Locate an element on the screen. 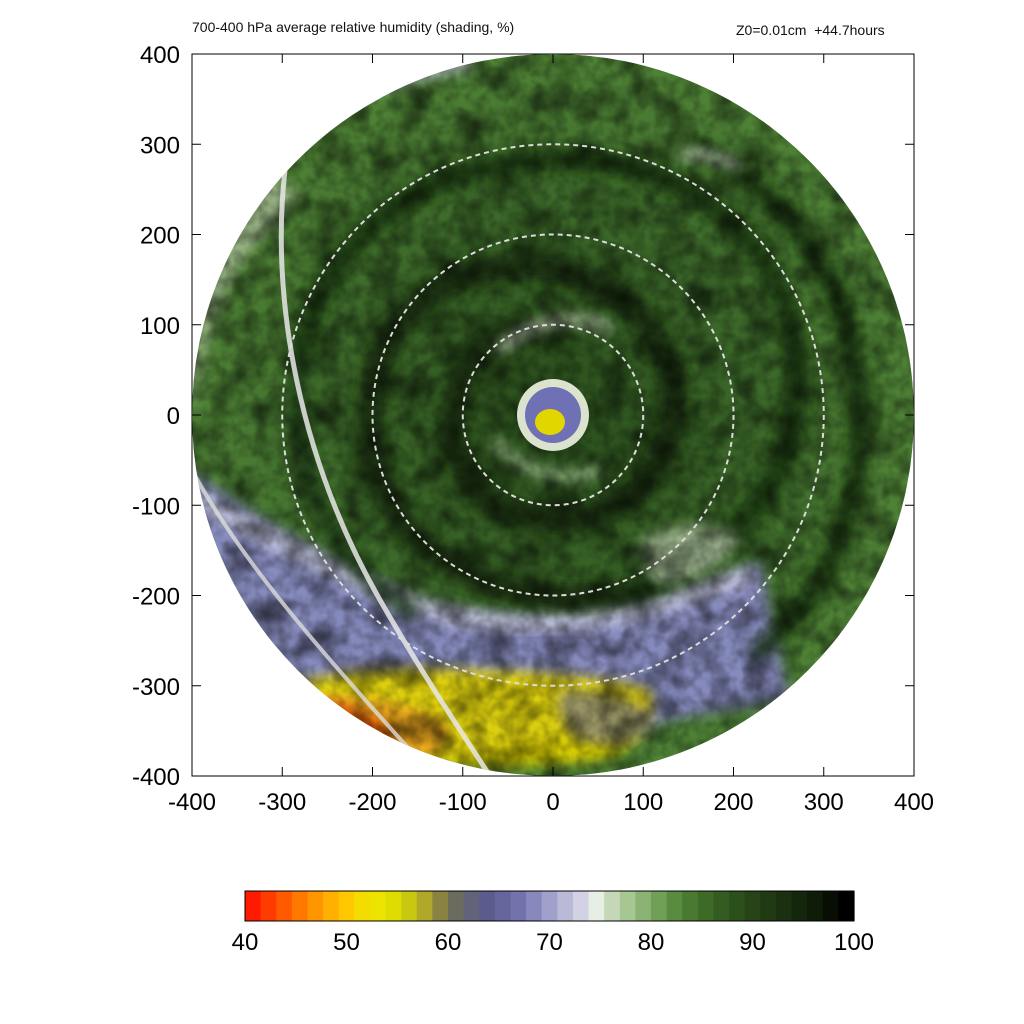 The image size is (1024, 1024). colorbar-frame is located at coordinates (549, 906).